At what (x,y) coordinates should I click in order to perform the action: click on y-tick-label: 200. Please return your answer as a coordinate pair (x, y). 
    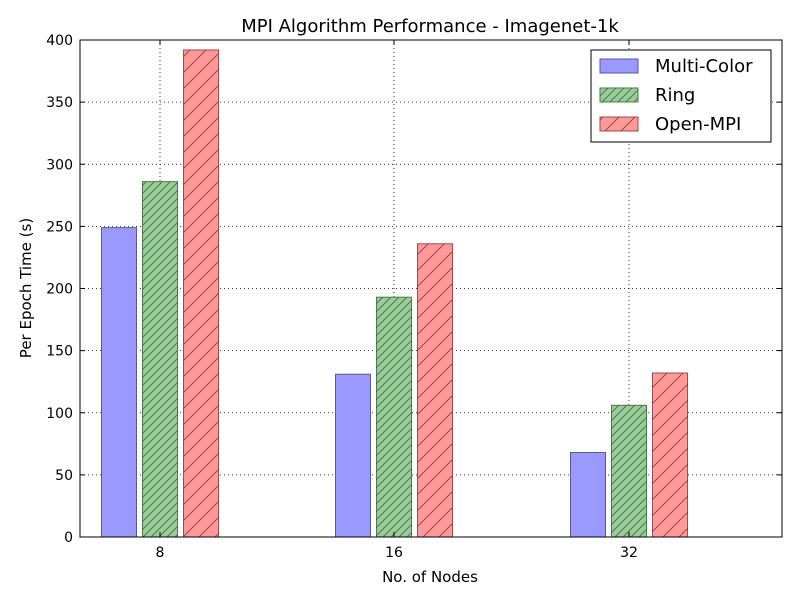
    Looking at the image, I should click on (59, 290).